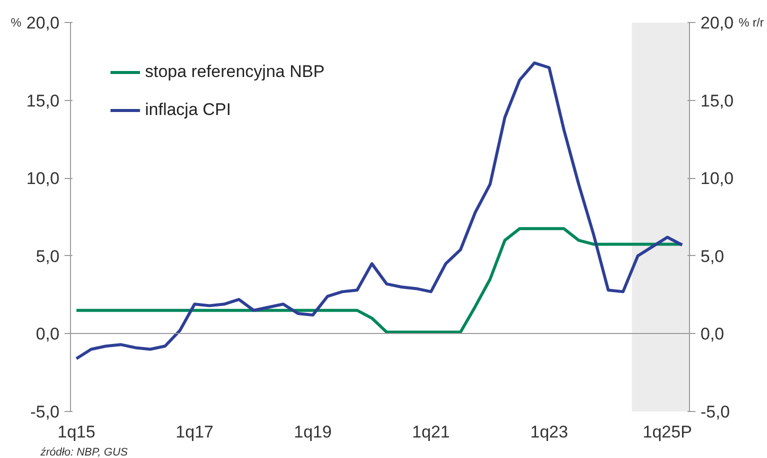 This screenshot has width=767, height=458. I want to click on y-axis-title: %, so click(16, 23).